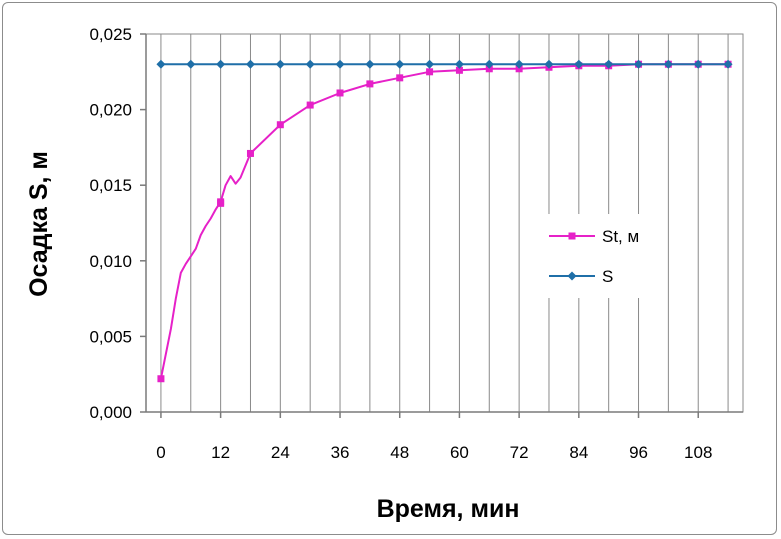 This screenshot has height=539, width=781. Describe the element at coordinates (448, 509) in the screenshot. I see `x-axis-title: Время, мин` at that location.